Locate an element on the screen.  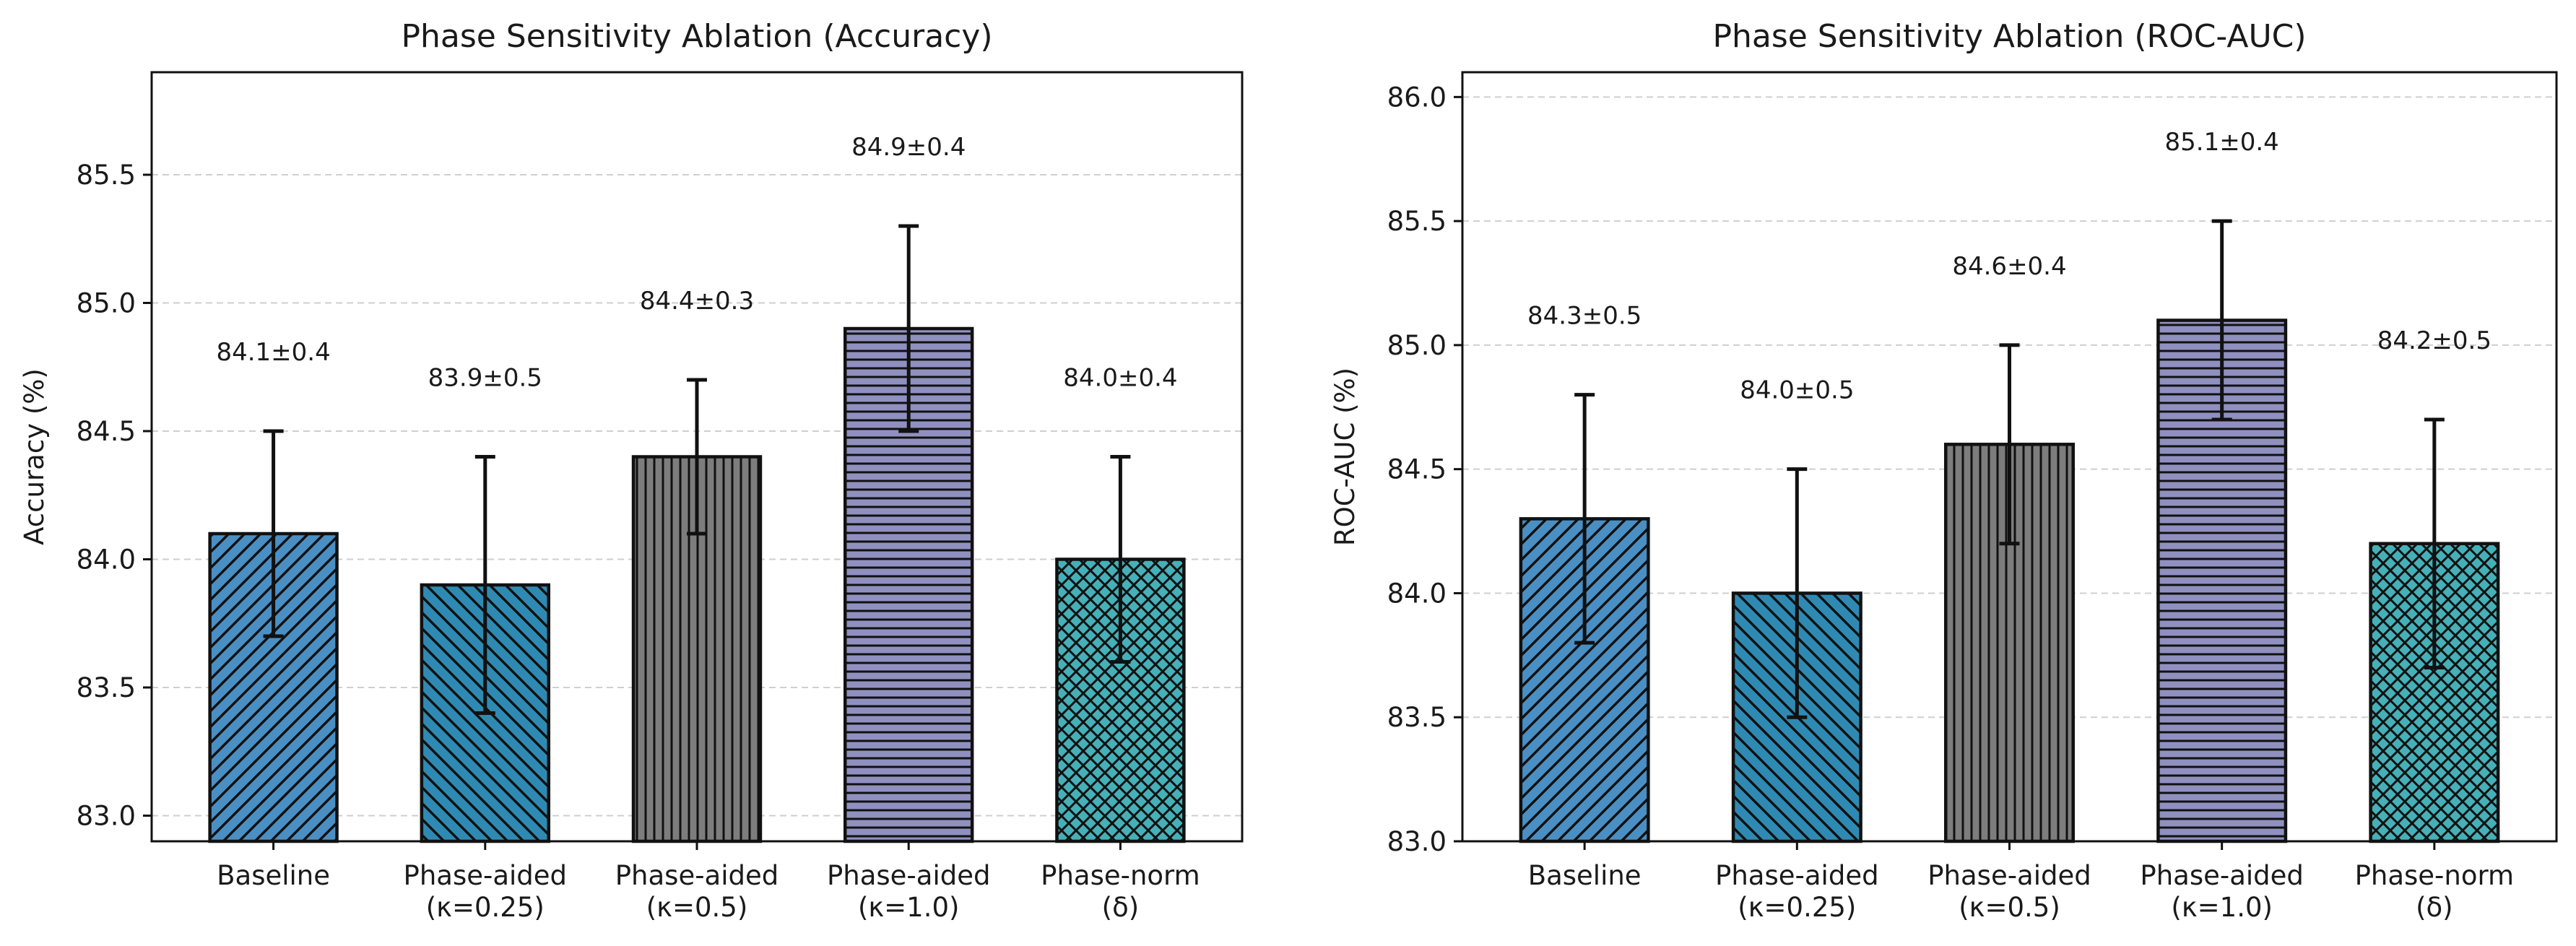
data-label: 85.1±0.4 is located at coordinates (2222, 142).